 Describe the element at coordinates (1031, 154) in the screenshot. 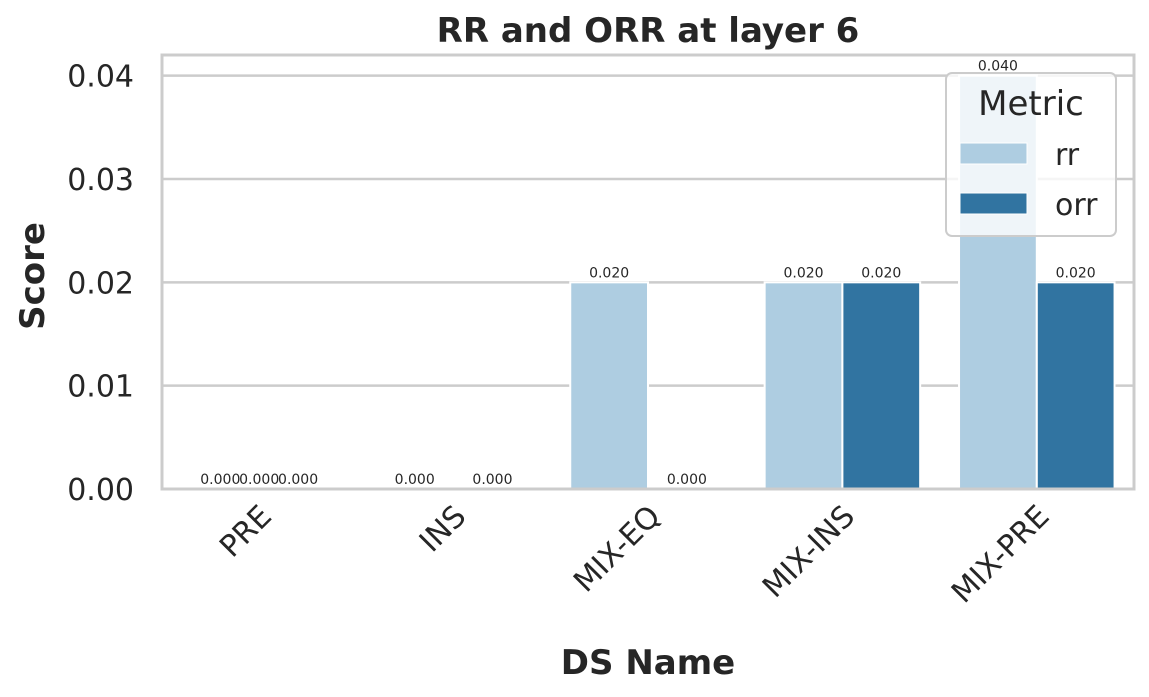

I see `legend: Metric rr orr` at that location.